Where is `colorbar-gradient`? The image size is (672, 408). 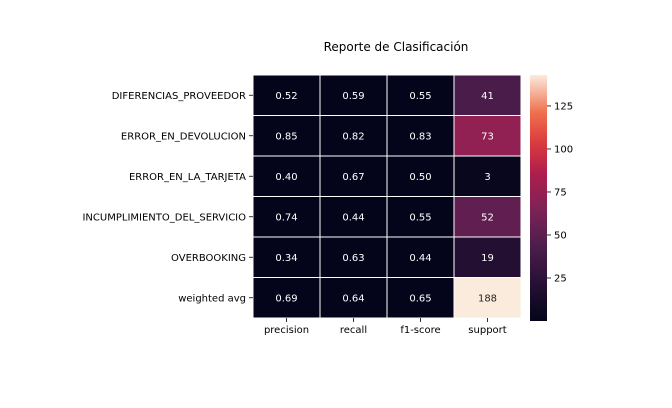 colorbar-gradient is located at coordinates (538, 198).